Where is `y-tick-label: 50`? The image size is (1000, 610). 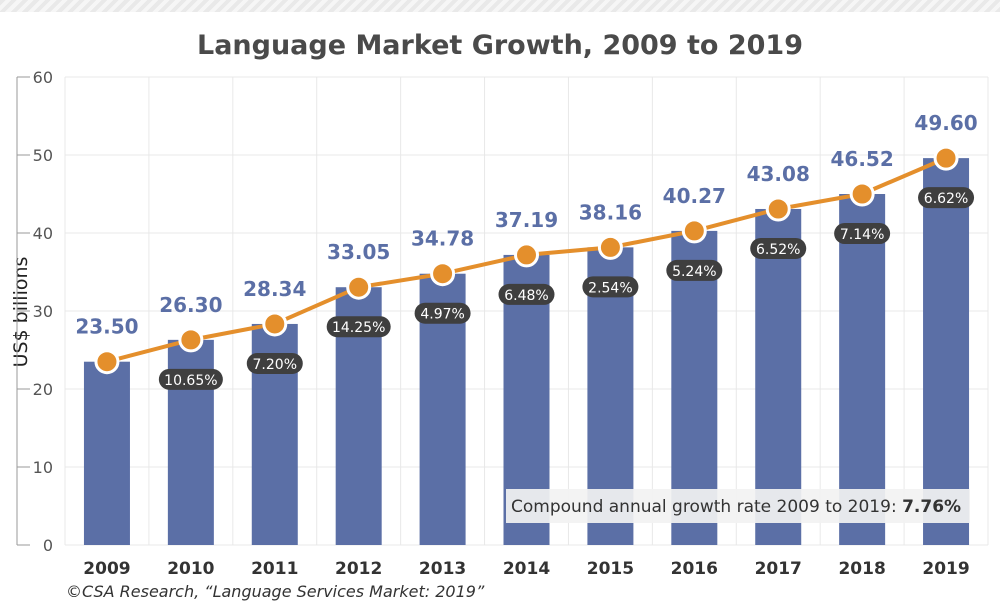 y-tick-label: 50 is located at coordinates (43, 155).